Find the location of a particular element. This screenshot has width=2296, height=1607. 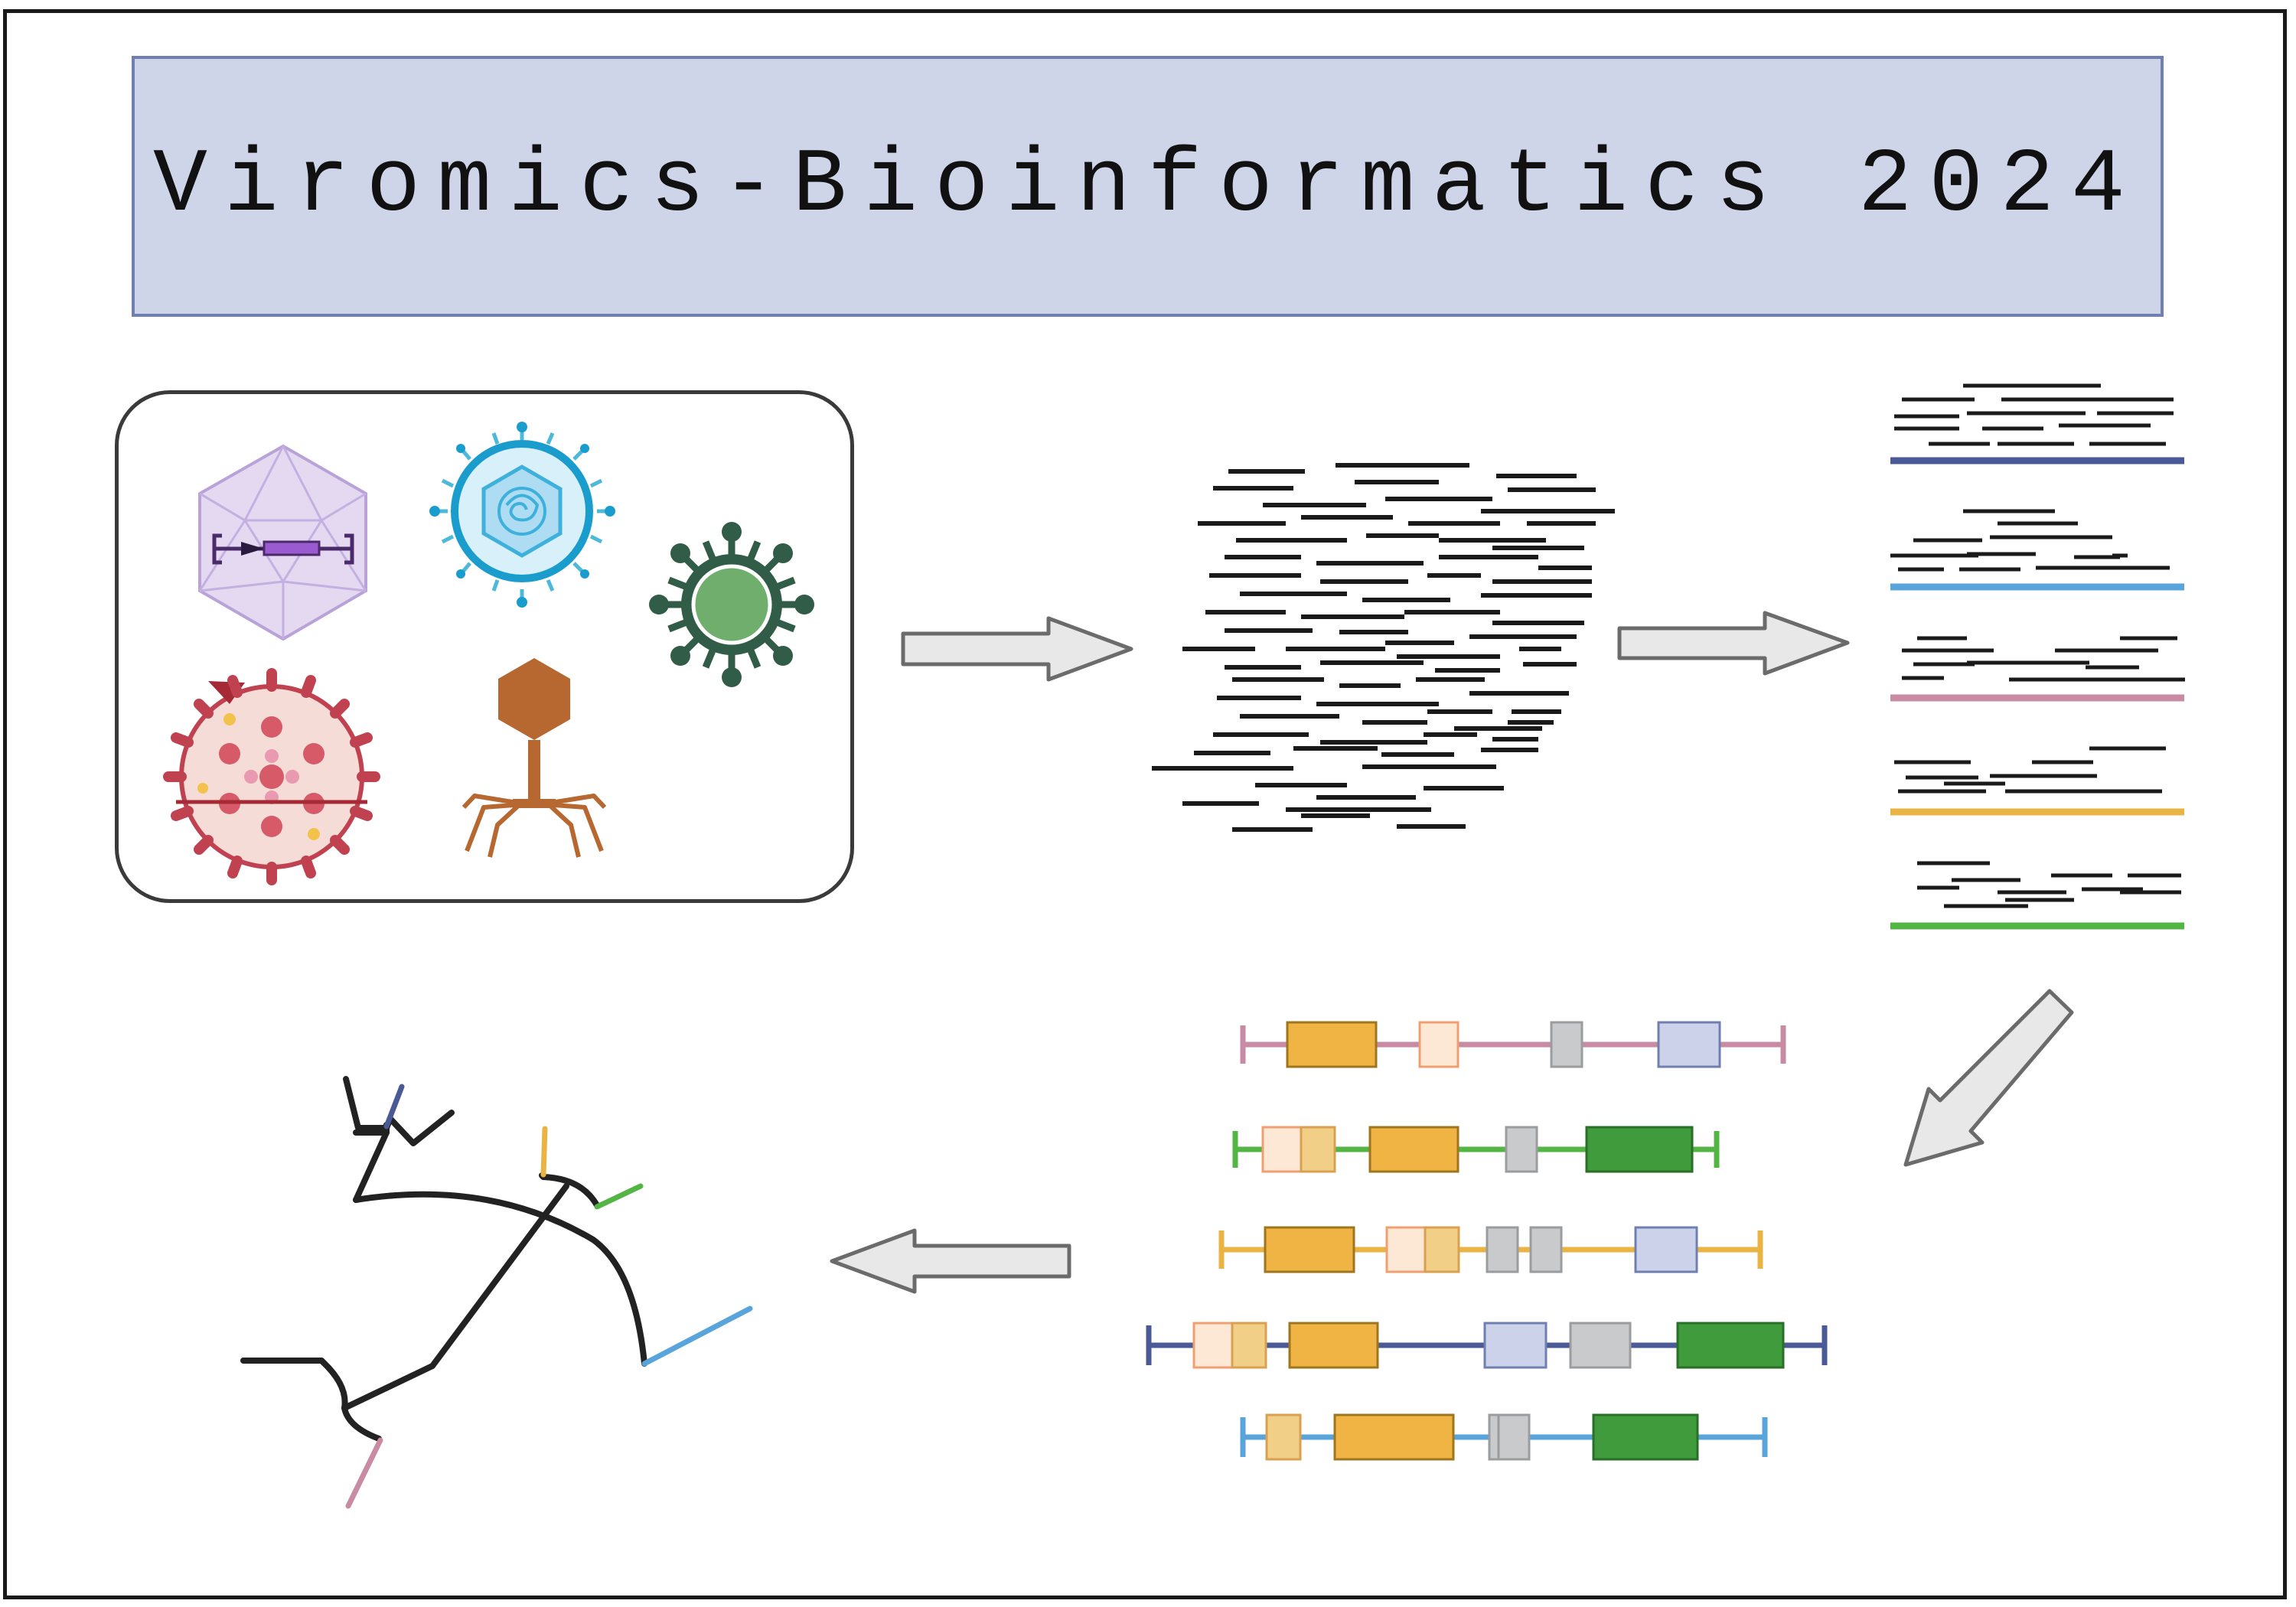

blue-genome is located at coordinates (1504, 1437).